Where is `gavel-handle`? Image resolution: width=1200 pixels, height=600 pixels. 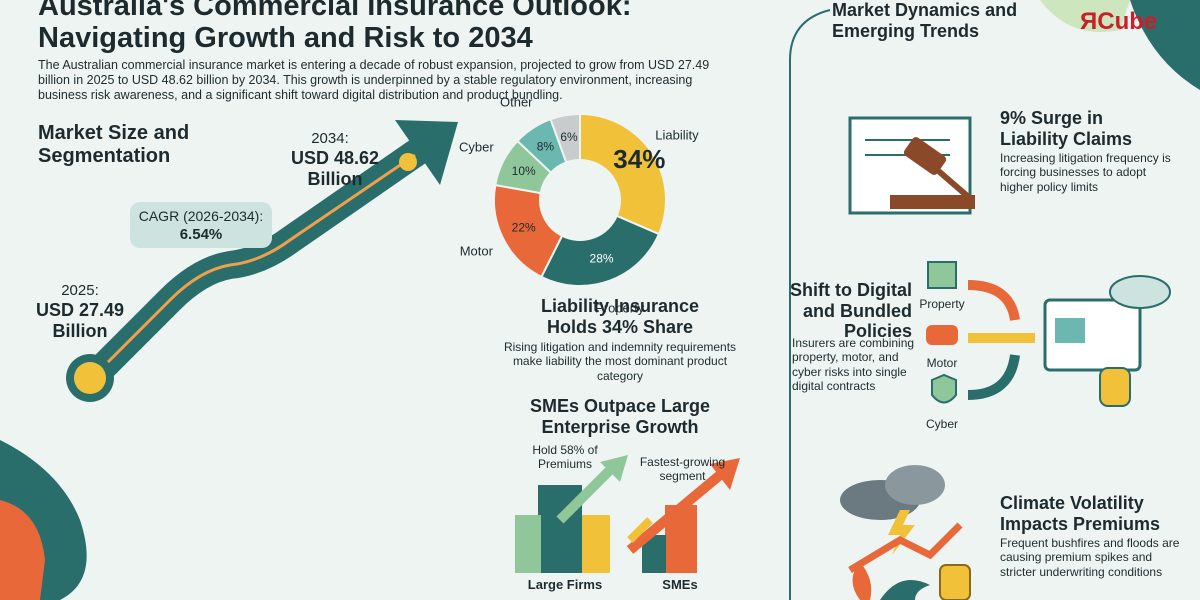 gavel-handle is located at coordinates (953, 184).